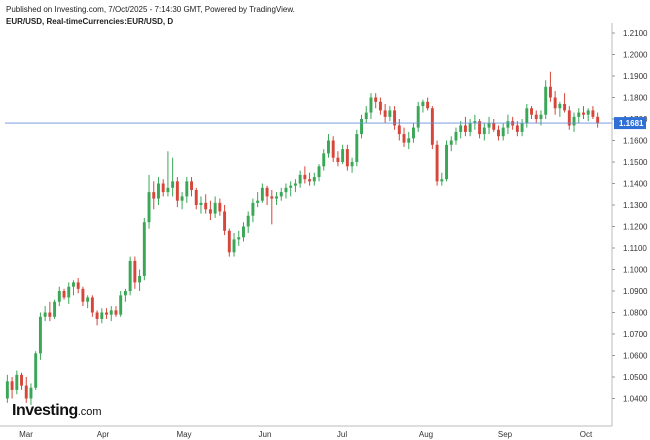  I want to click on y-tick-label: 1.0400, so click(635, 399).